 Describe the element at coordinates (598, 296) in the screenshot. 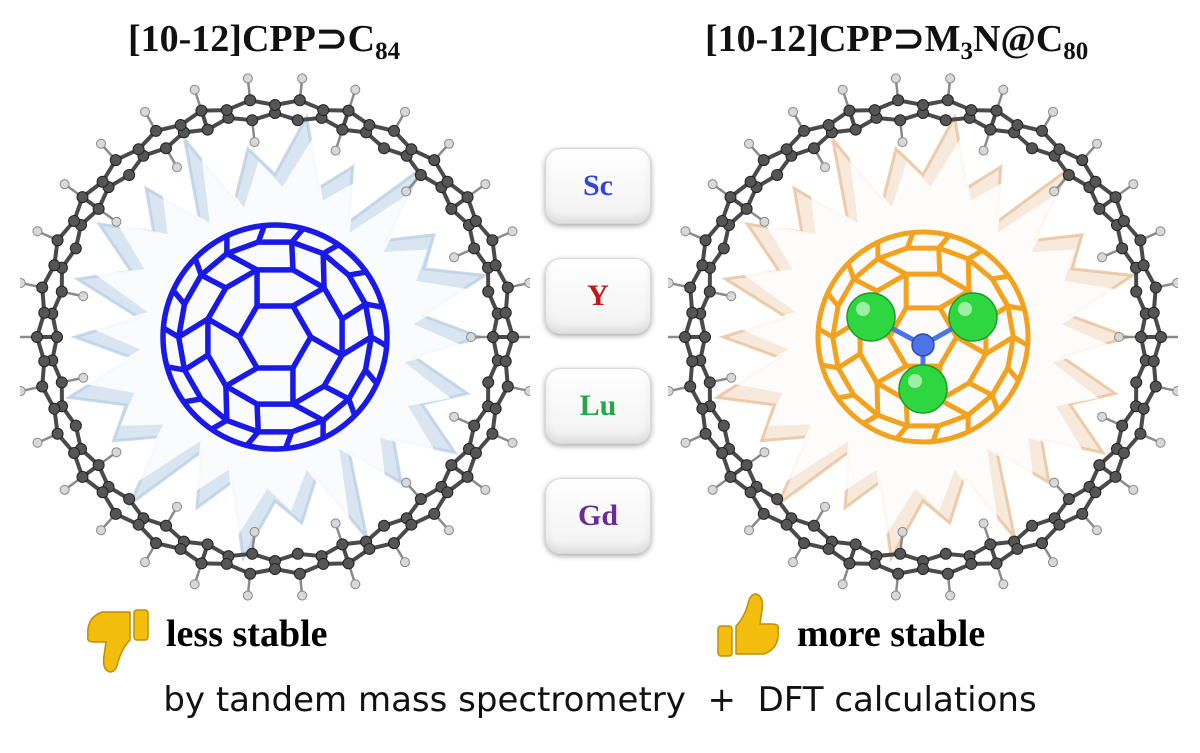

I see `element-button-y: Y` at that location.